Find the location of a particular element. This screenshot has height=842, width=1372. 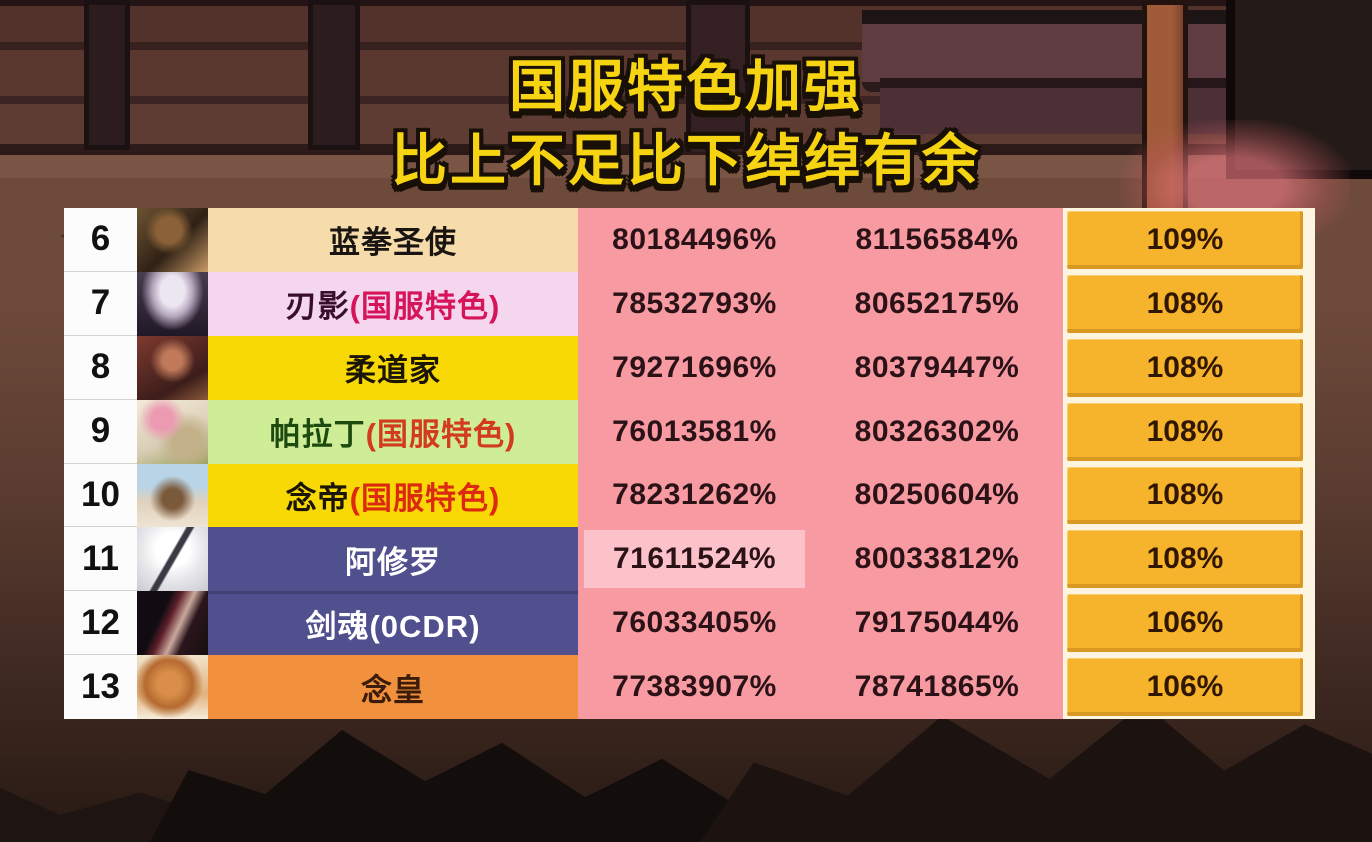

character-name: 柔道家 is located at coordinates (393, 371).